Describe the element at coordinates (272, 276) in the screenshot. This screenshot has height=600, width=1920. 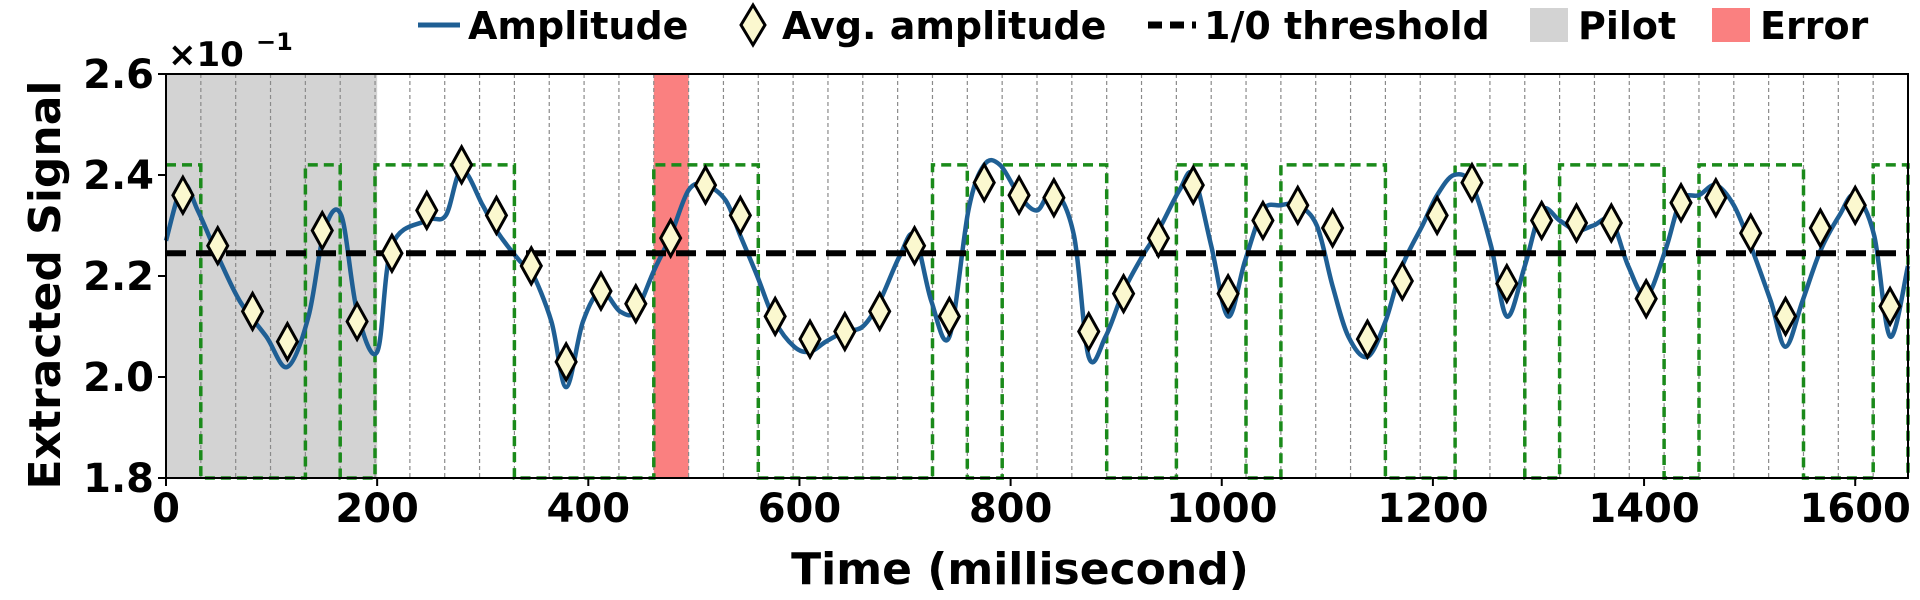
I see `pilot-region` at that location.